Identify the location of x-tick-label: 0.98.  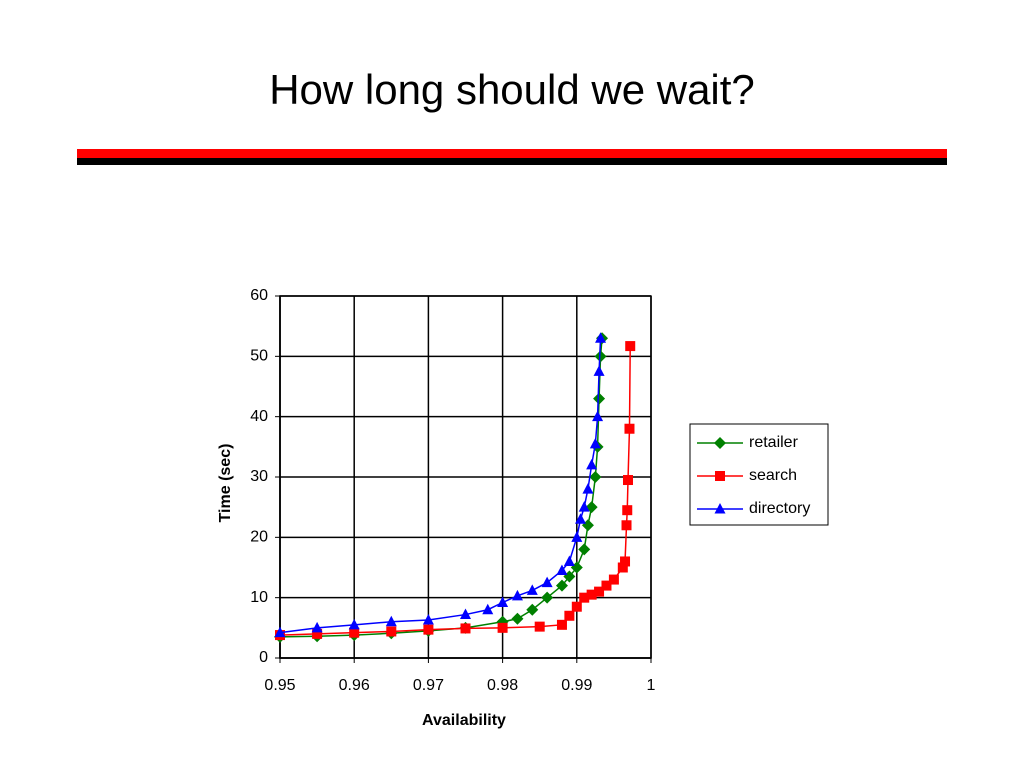
(502, 685).